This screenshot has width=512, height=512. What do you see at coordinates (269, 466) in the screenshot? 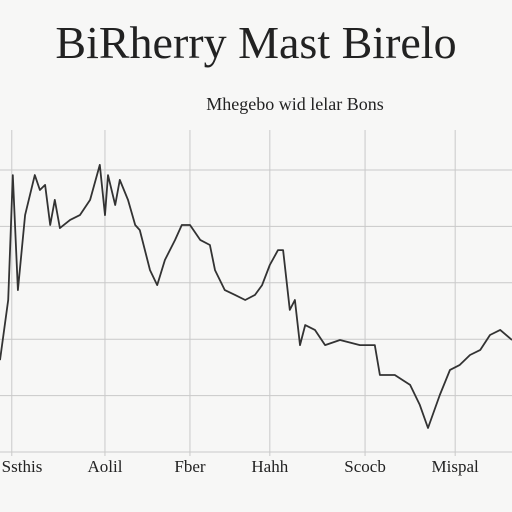
I see `x-tick-label: Hahh` at bounding box center [269, 466].